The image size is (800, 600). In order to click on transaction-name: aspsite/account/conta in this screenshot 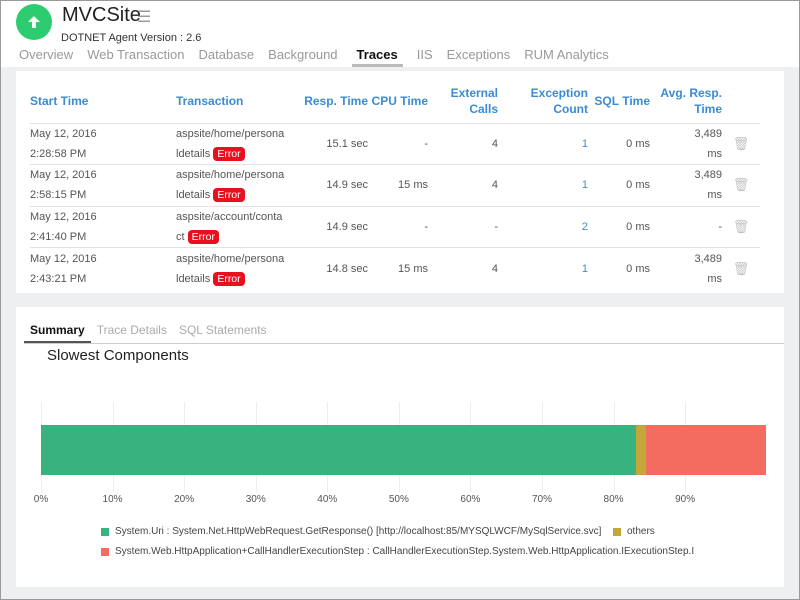, I will do `click(229, 216)`.